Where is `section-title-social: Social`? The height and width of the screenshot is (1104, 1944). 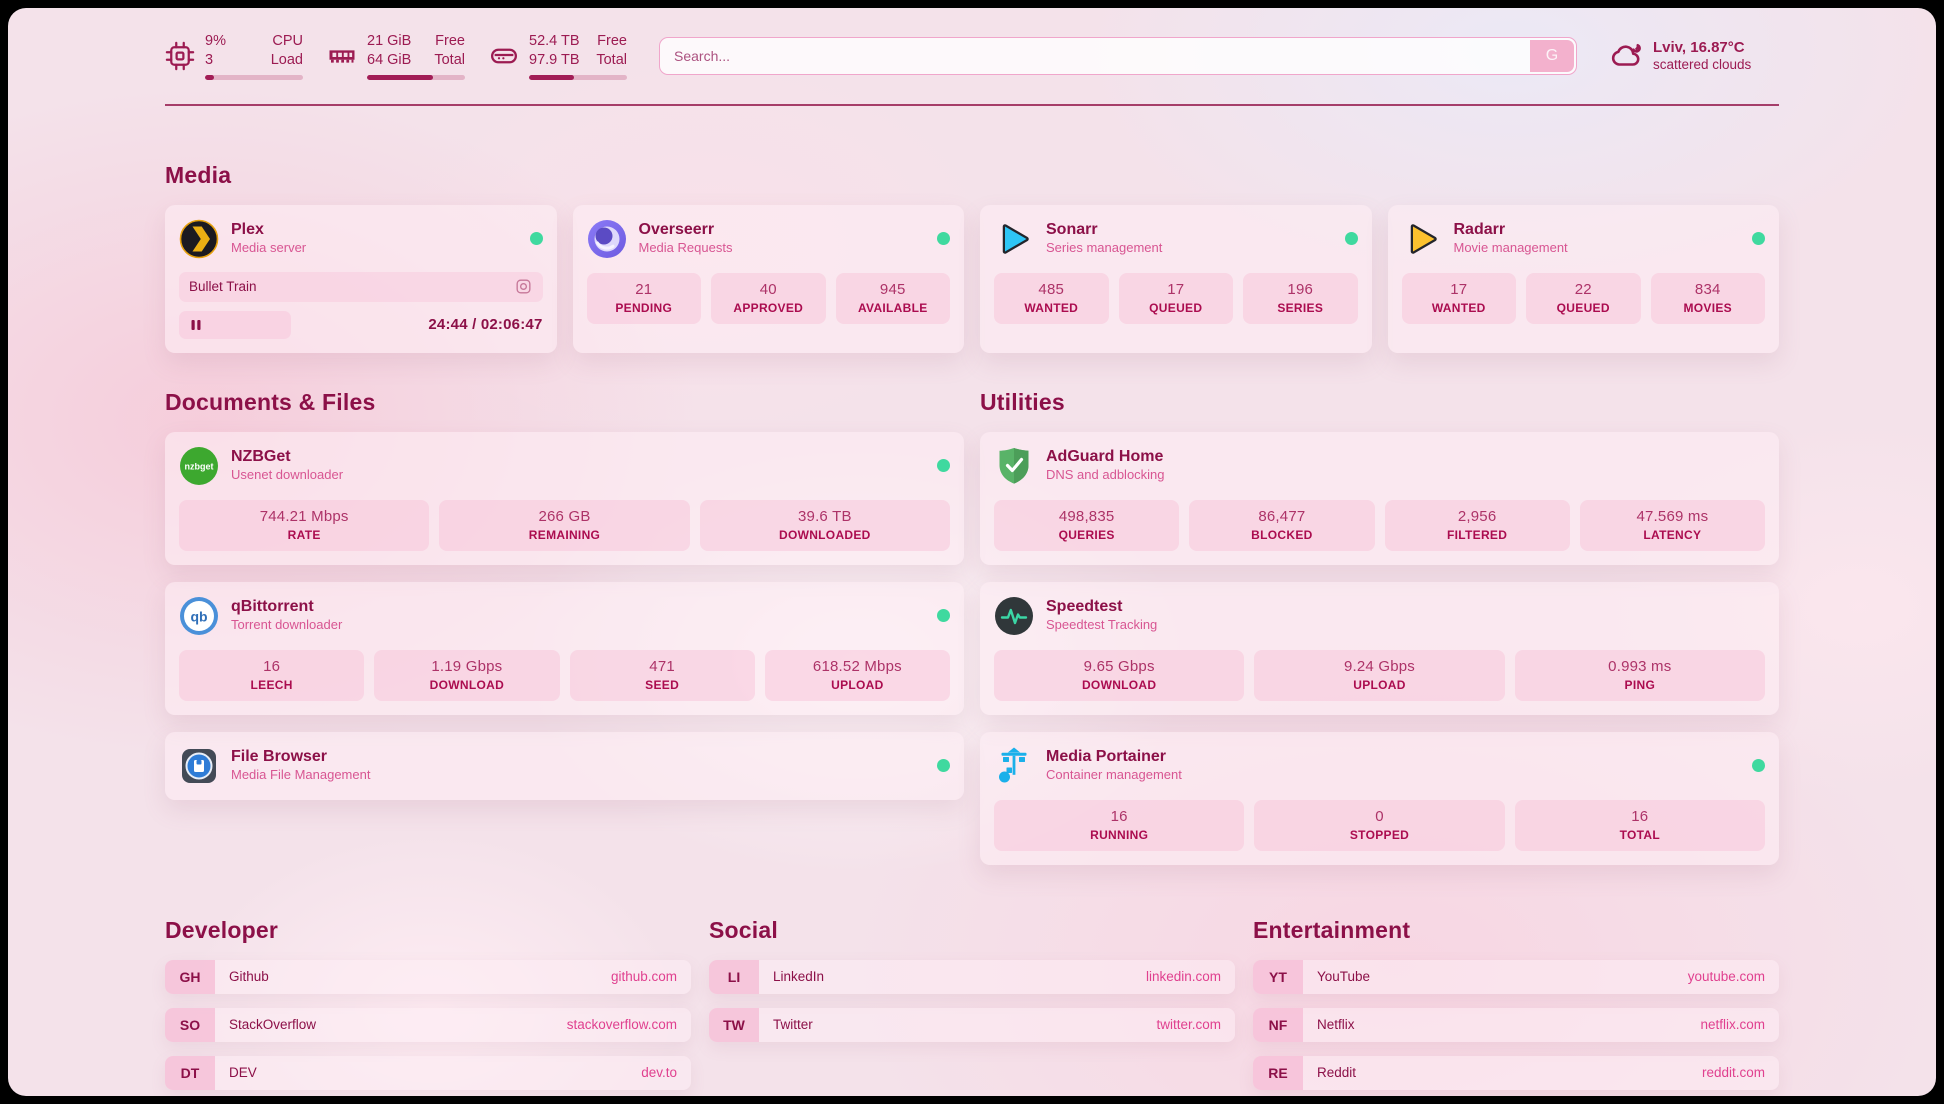 section-title-social: Social is located at coordinates (743, 929).